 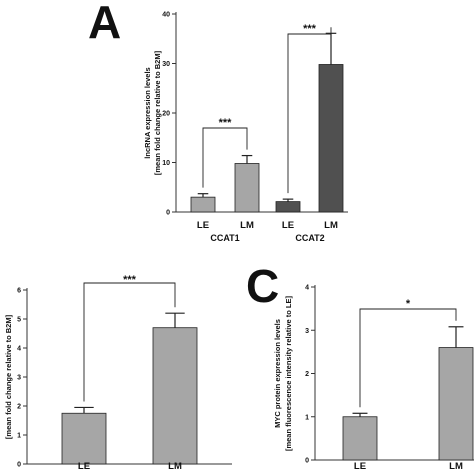 What do you see at coordinates (277, 373) in the screenshot?
I see `y-axis-label: MYC protein expression levels` at bounding box center [277, 373].